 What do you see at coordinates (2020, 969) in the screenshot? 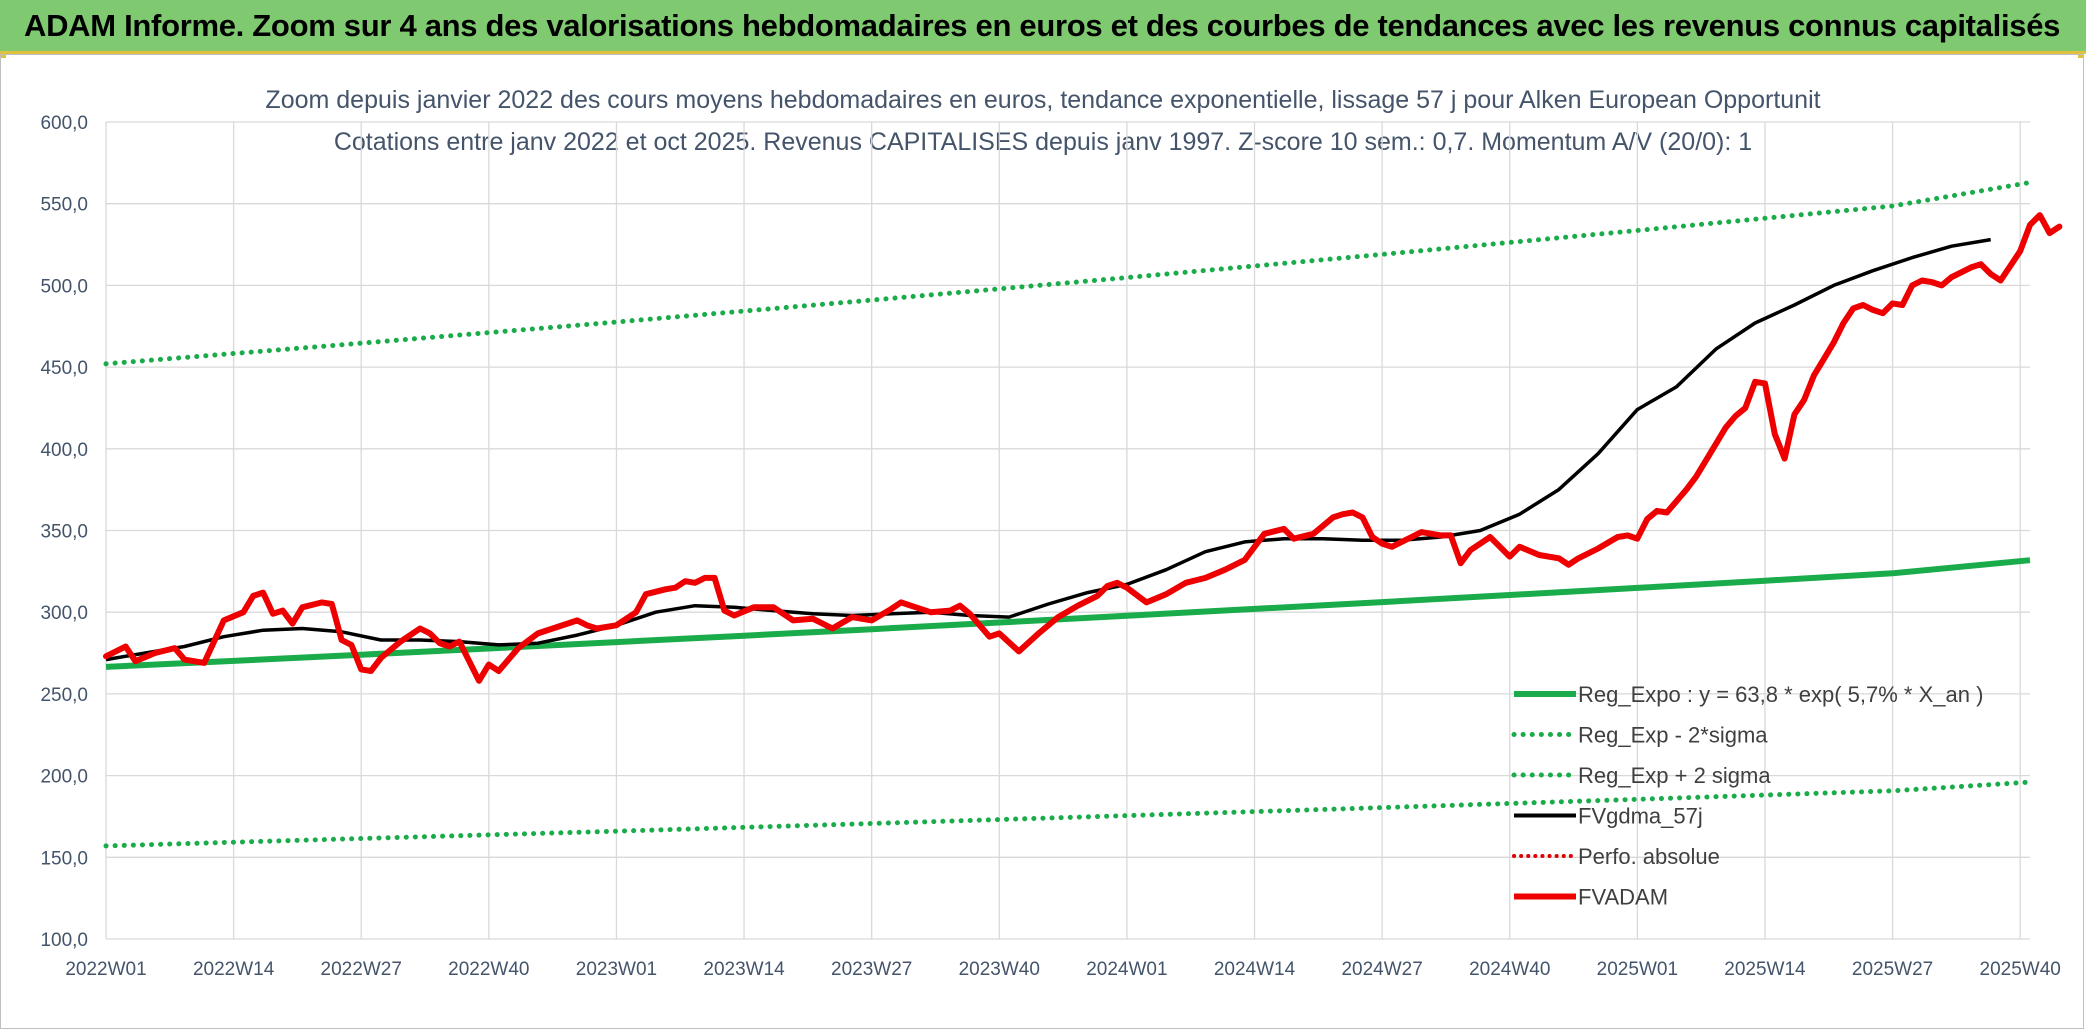
I see `x-tick-label: 2025W40` at bounding box center [2020, 969].